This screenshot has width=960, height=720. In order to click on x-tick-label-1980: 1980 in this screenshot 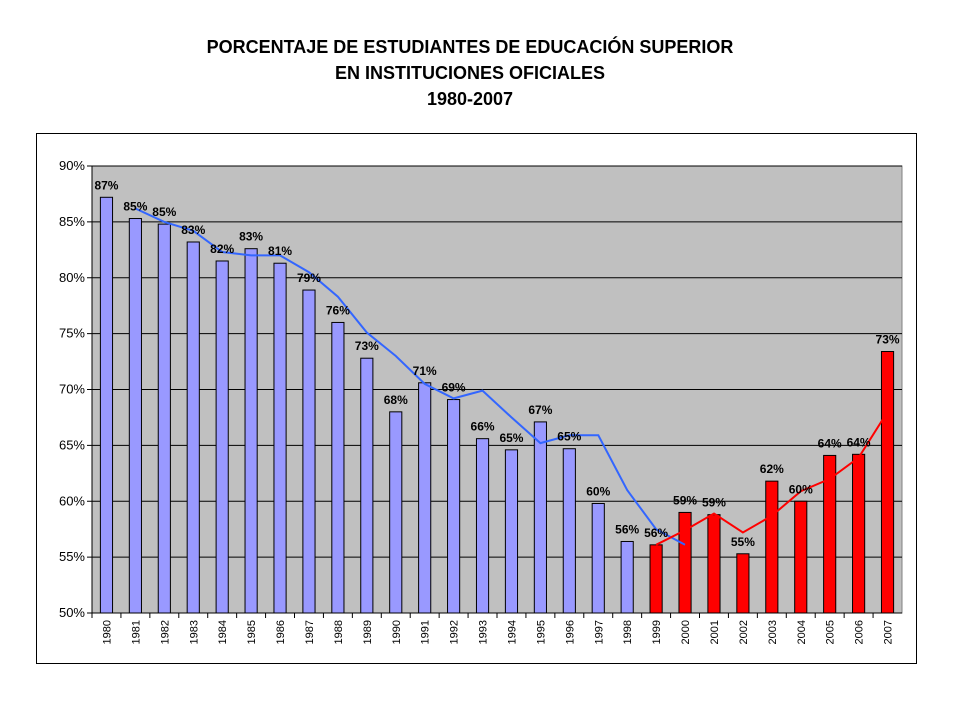, I will do `click(107, 632)`.